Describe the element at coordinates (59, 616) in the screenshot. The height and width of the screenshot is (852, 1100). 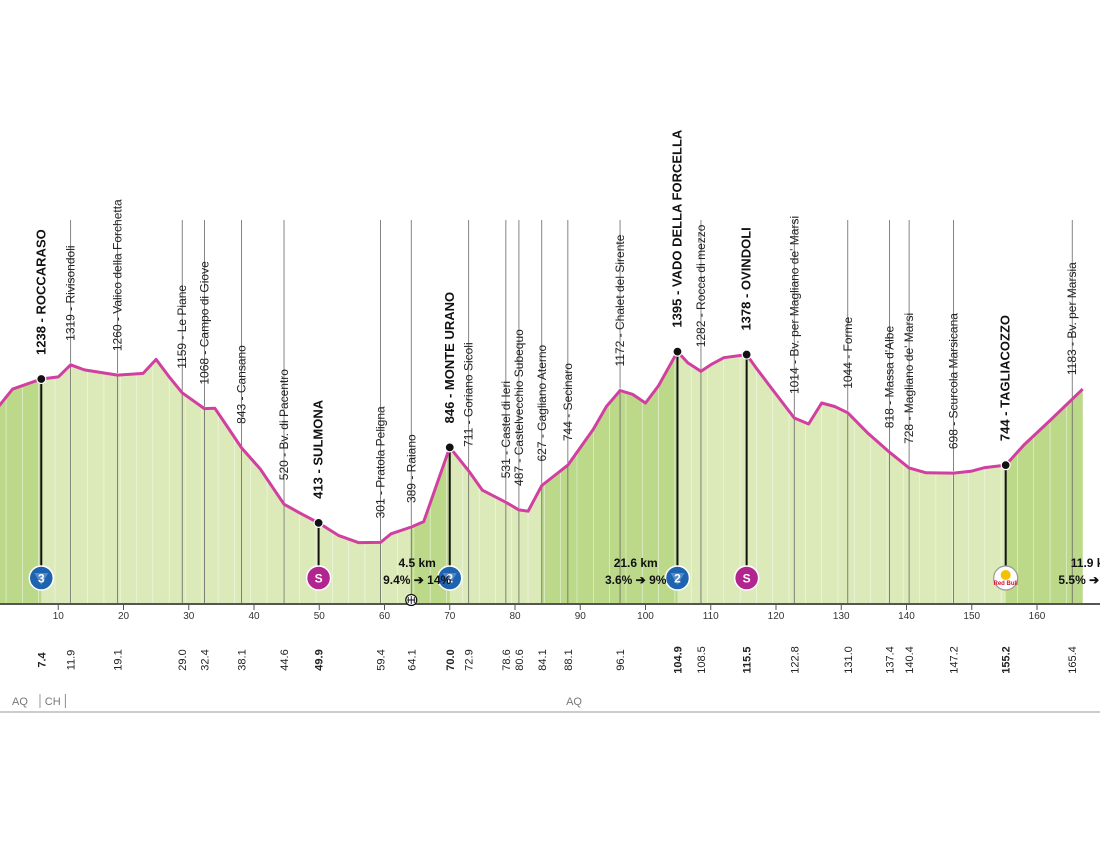
I see `axis-tick-label: 10` at that location.